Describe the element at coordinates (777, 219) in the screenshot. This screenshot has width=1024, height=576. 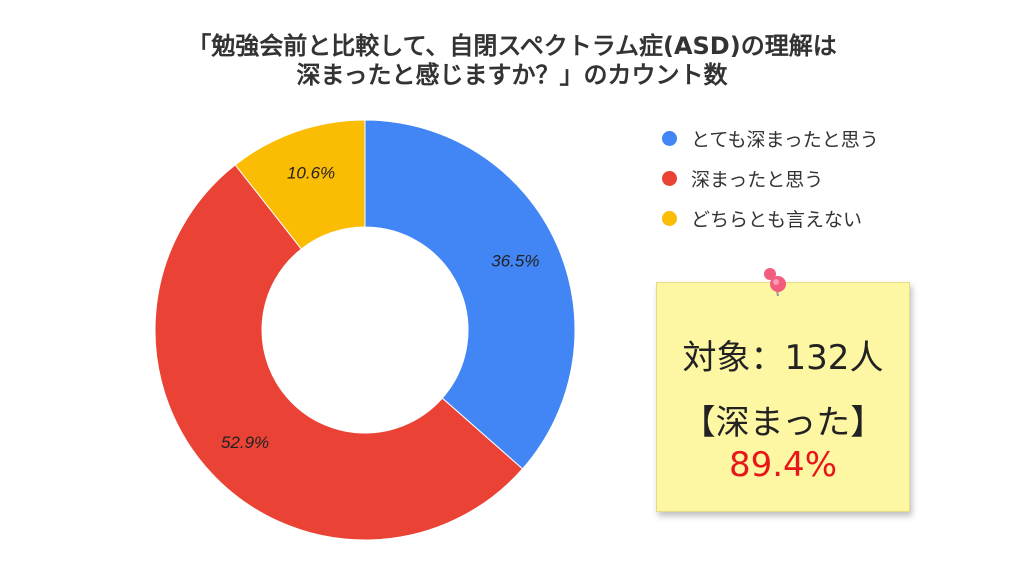
I see `legend-label: どちらとも言えない` at that location.